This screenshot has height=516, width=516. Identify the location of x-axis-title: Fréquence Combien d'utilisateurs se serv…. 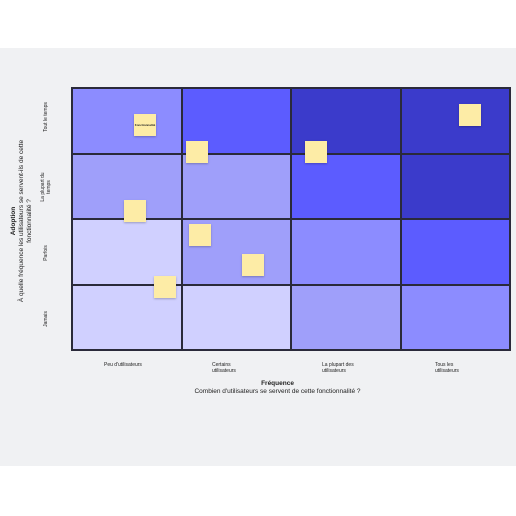
(277, 388).